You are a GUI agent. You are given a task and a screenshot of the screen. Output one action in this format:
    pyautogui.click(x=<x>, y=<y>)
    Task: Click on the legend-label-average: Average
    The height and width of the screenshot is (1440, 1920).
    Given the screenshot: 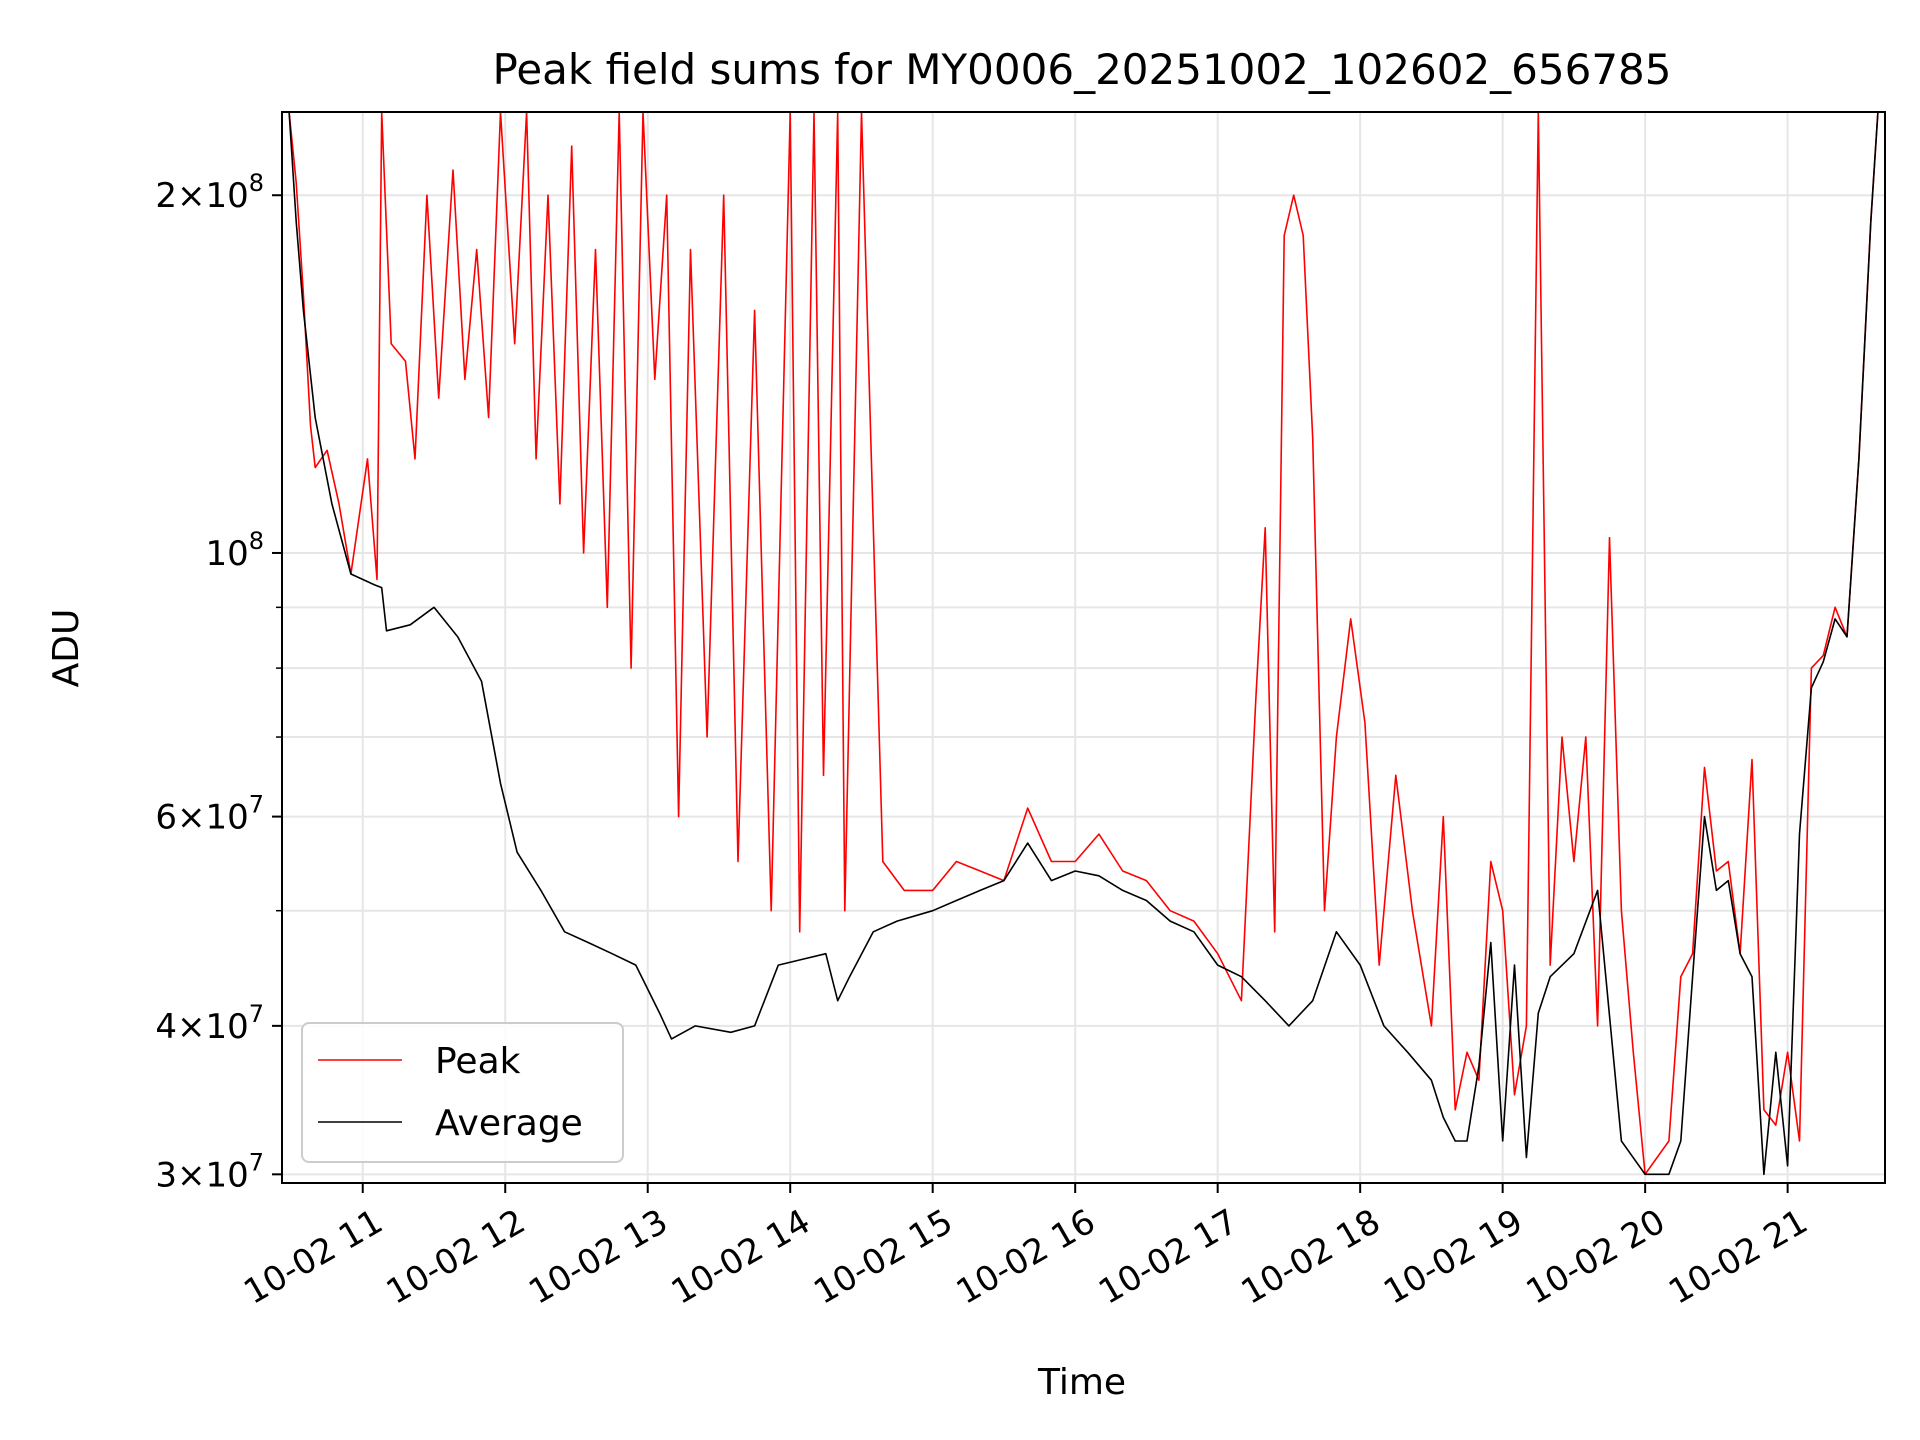 What is the action you would take?
    pyautogui.click(x=509, y=1123)
    